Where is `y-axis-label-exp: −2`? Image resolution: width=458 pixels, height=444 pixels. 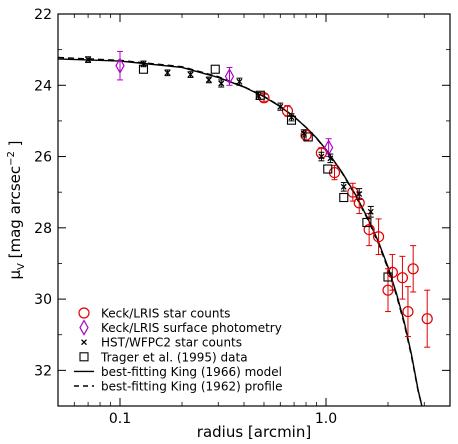 y-axis-label-exp: −2 is located at coordinates (11, 158).